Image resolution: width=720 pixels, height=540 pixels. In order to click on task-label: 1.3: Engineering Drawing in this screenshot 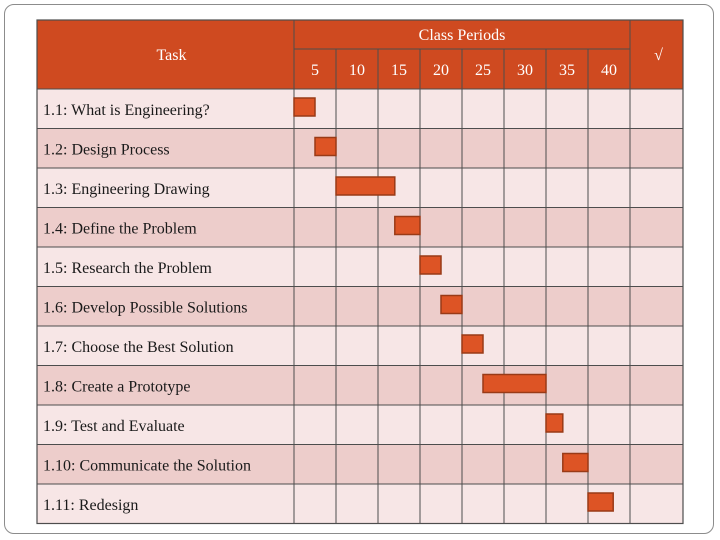, I will do `click(126, 189)`.